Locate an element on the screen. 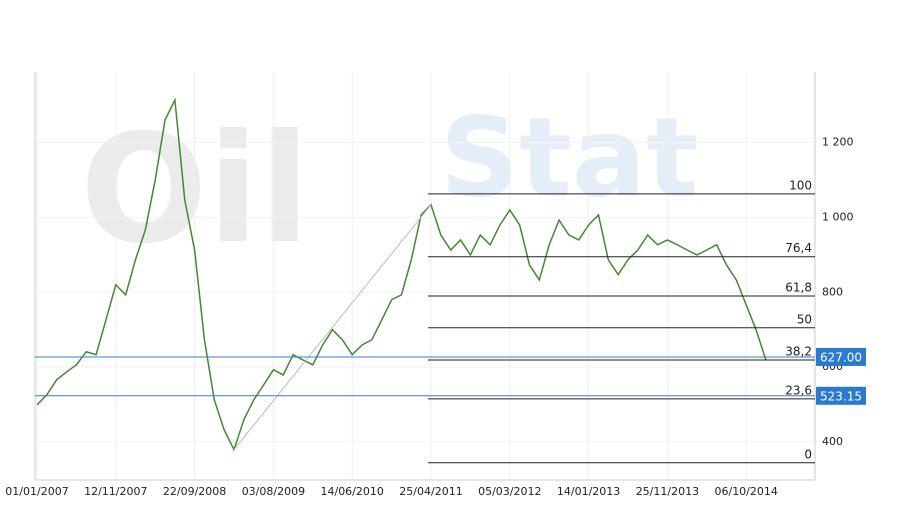  x-tick-label: 14/06/2010 is located at coordinates (351, 491).